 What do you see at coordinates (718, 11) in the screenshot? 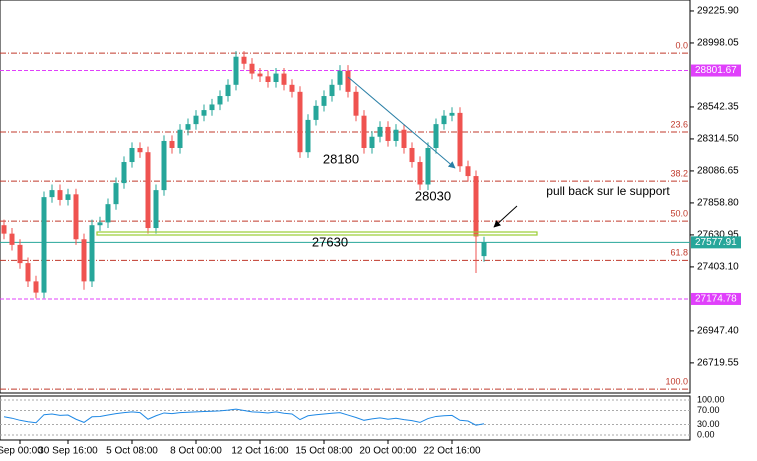
I see `y-tick-label: 29225.90` at bounding box center [718, 11].